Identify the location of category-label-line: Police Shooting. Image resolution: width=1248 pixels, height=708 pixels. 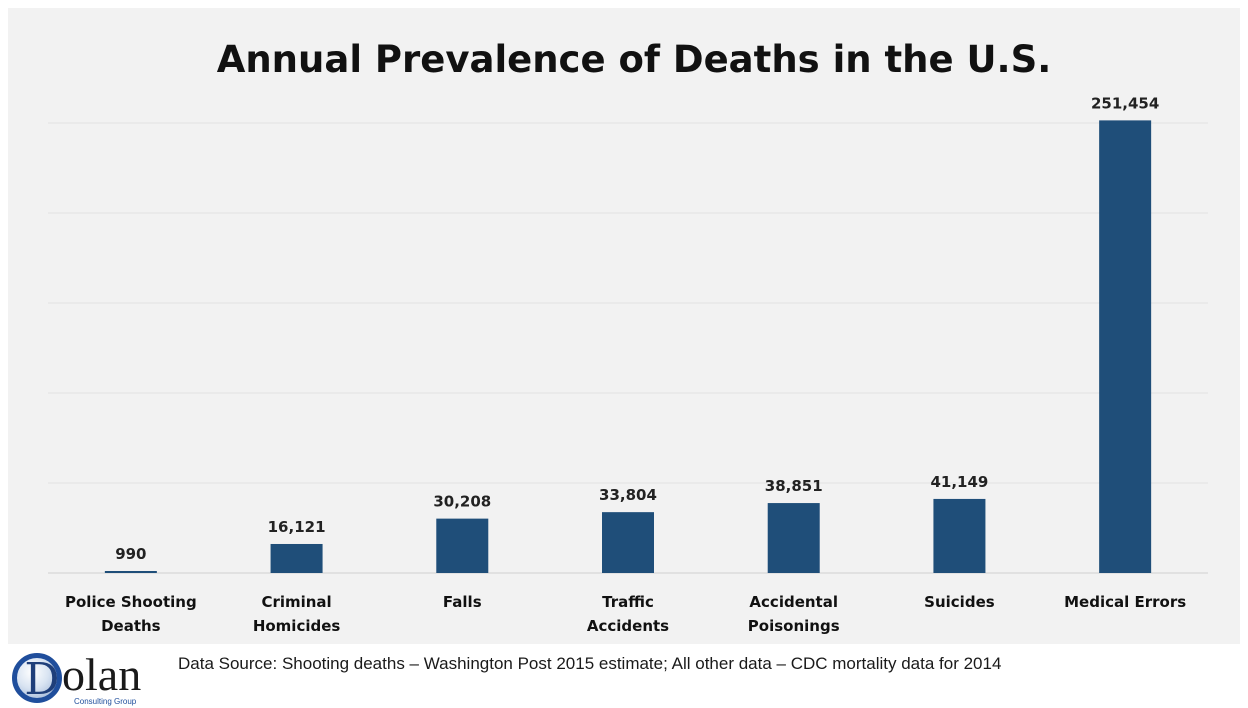
(131, 602).